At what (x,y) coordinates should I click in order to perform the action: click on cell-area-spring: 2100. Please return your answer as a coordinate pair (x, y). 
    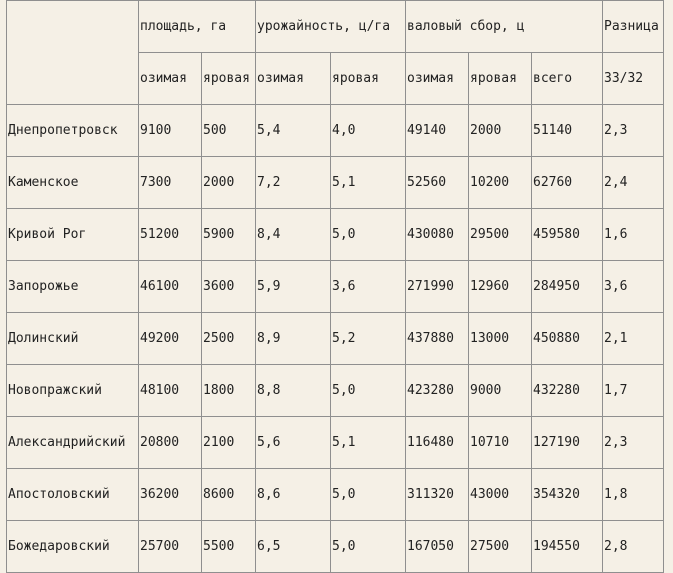
    Looking at the image, I should click on (228, 442).